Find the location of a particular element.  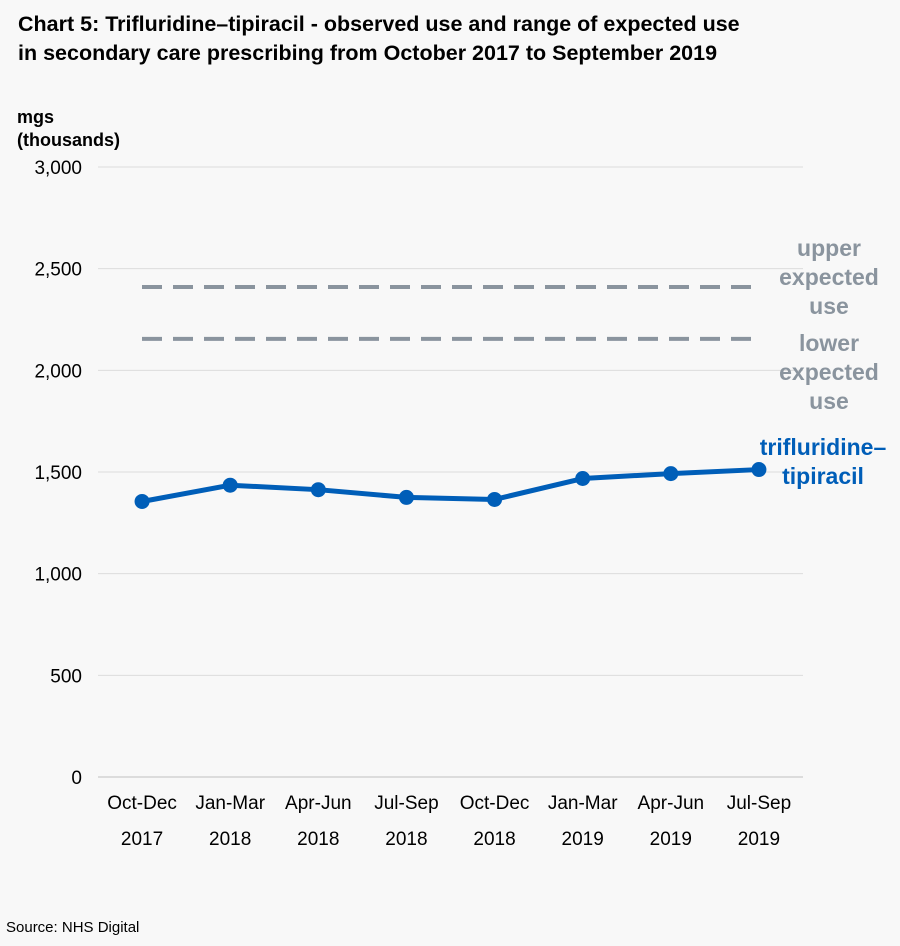

y-tick-label: 500 is located at coordinates (66, 676).